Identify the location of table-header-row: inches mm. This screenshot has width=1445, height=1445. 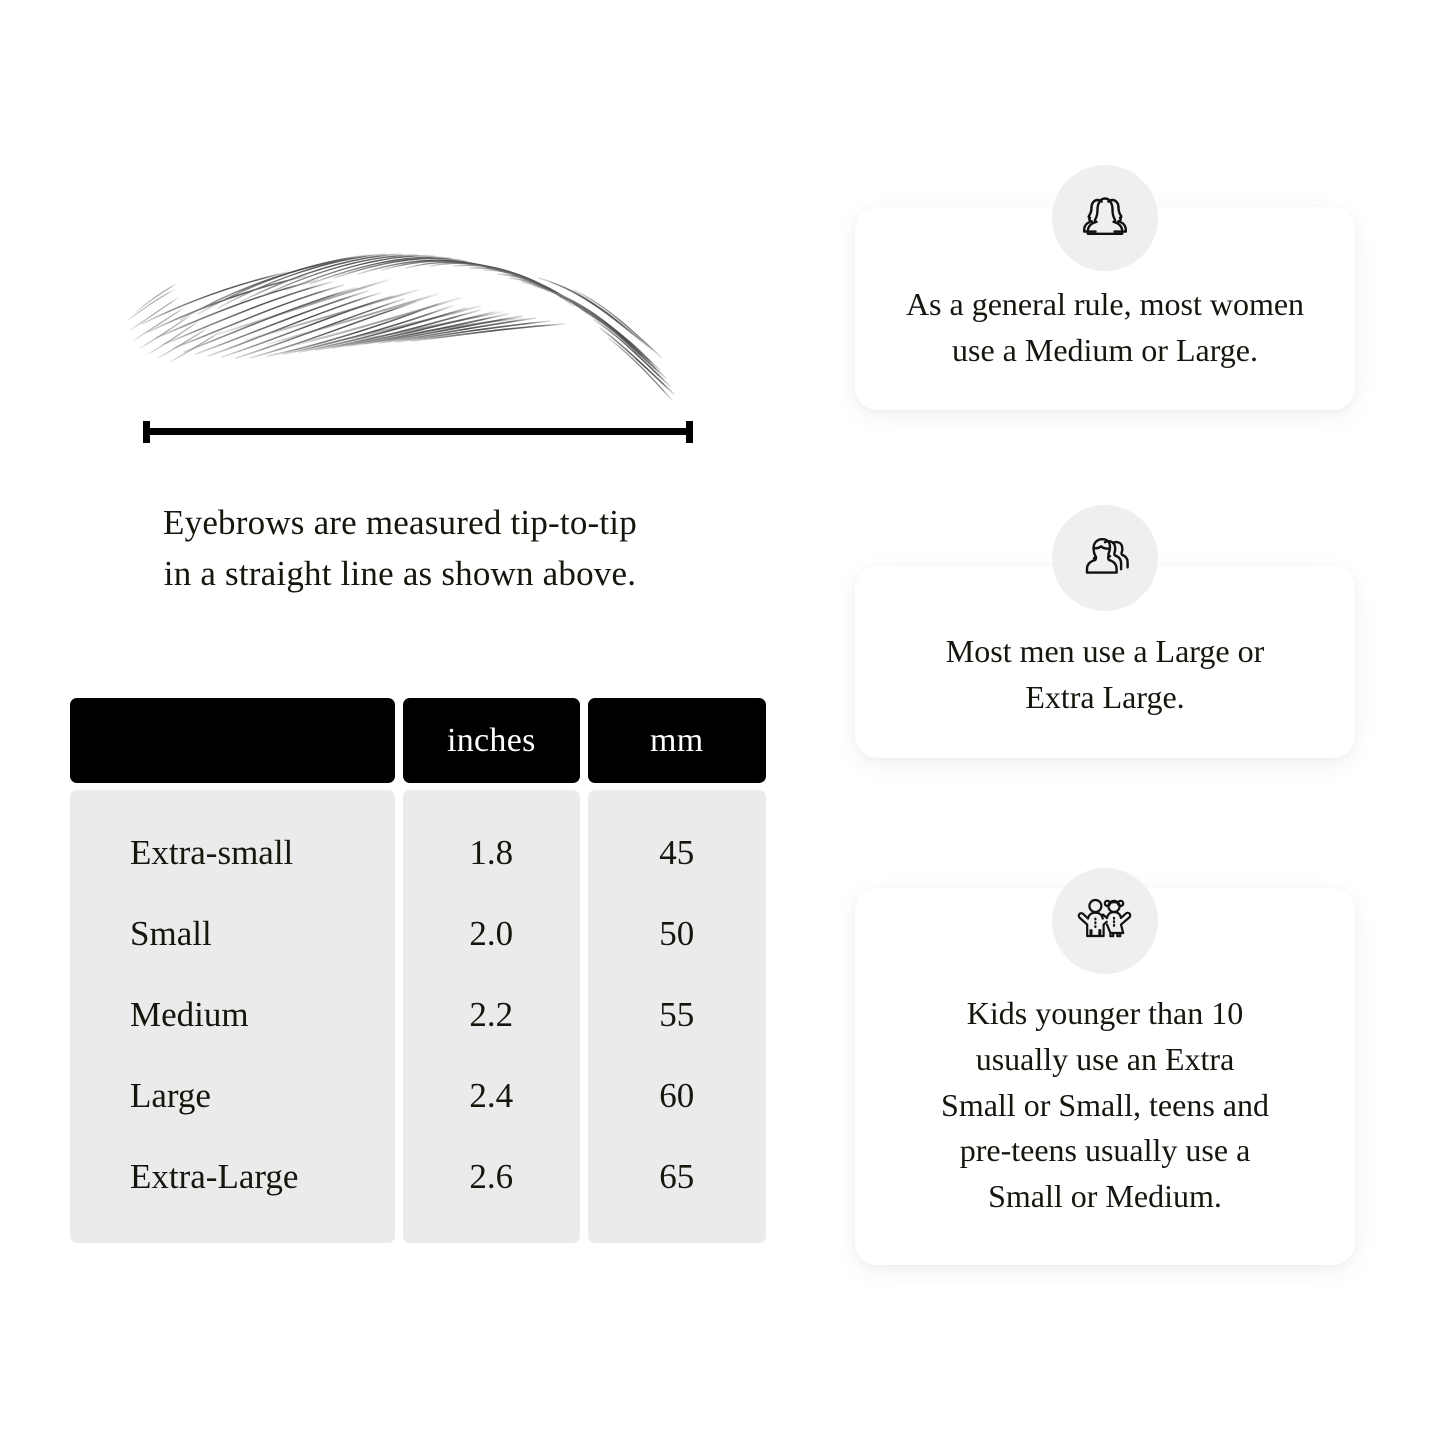
(418, 740).